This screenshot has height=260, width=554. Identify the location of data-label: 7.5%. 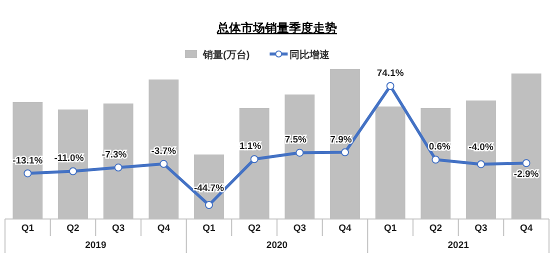
(296, 140).